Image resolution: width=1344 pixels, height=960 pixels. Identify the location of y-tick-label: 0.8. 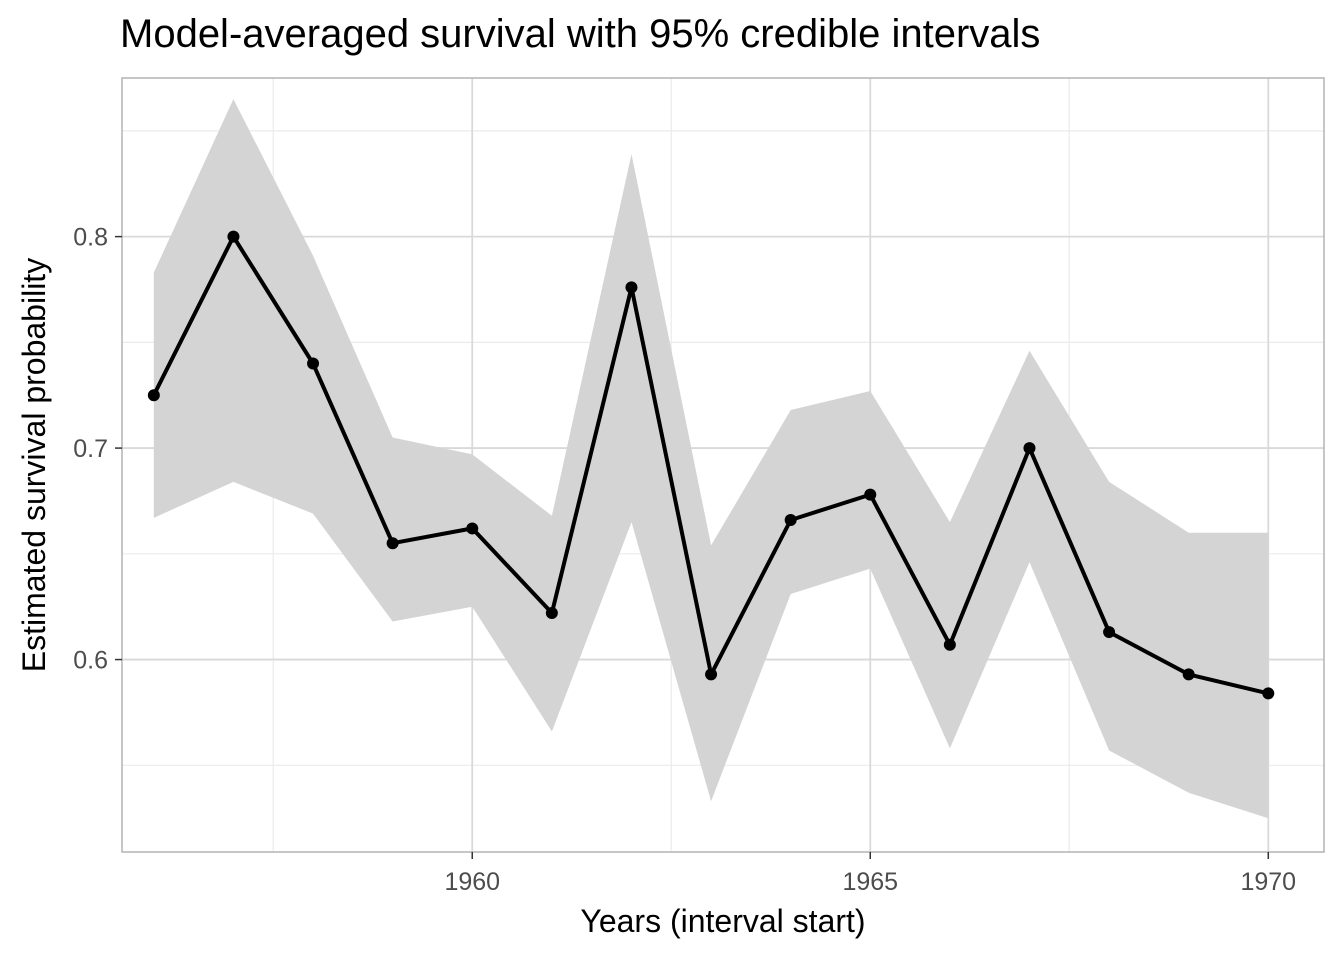
(90, 238).